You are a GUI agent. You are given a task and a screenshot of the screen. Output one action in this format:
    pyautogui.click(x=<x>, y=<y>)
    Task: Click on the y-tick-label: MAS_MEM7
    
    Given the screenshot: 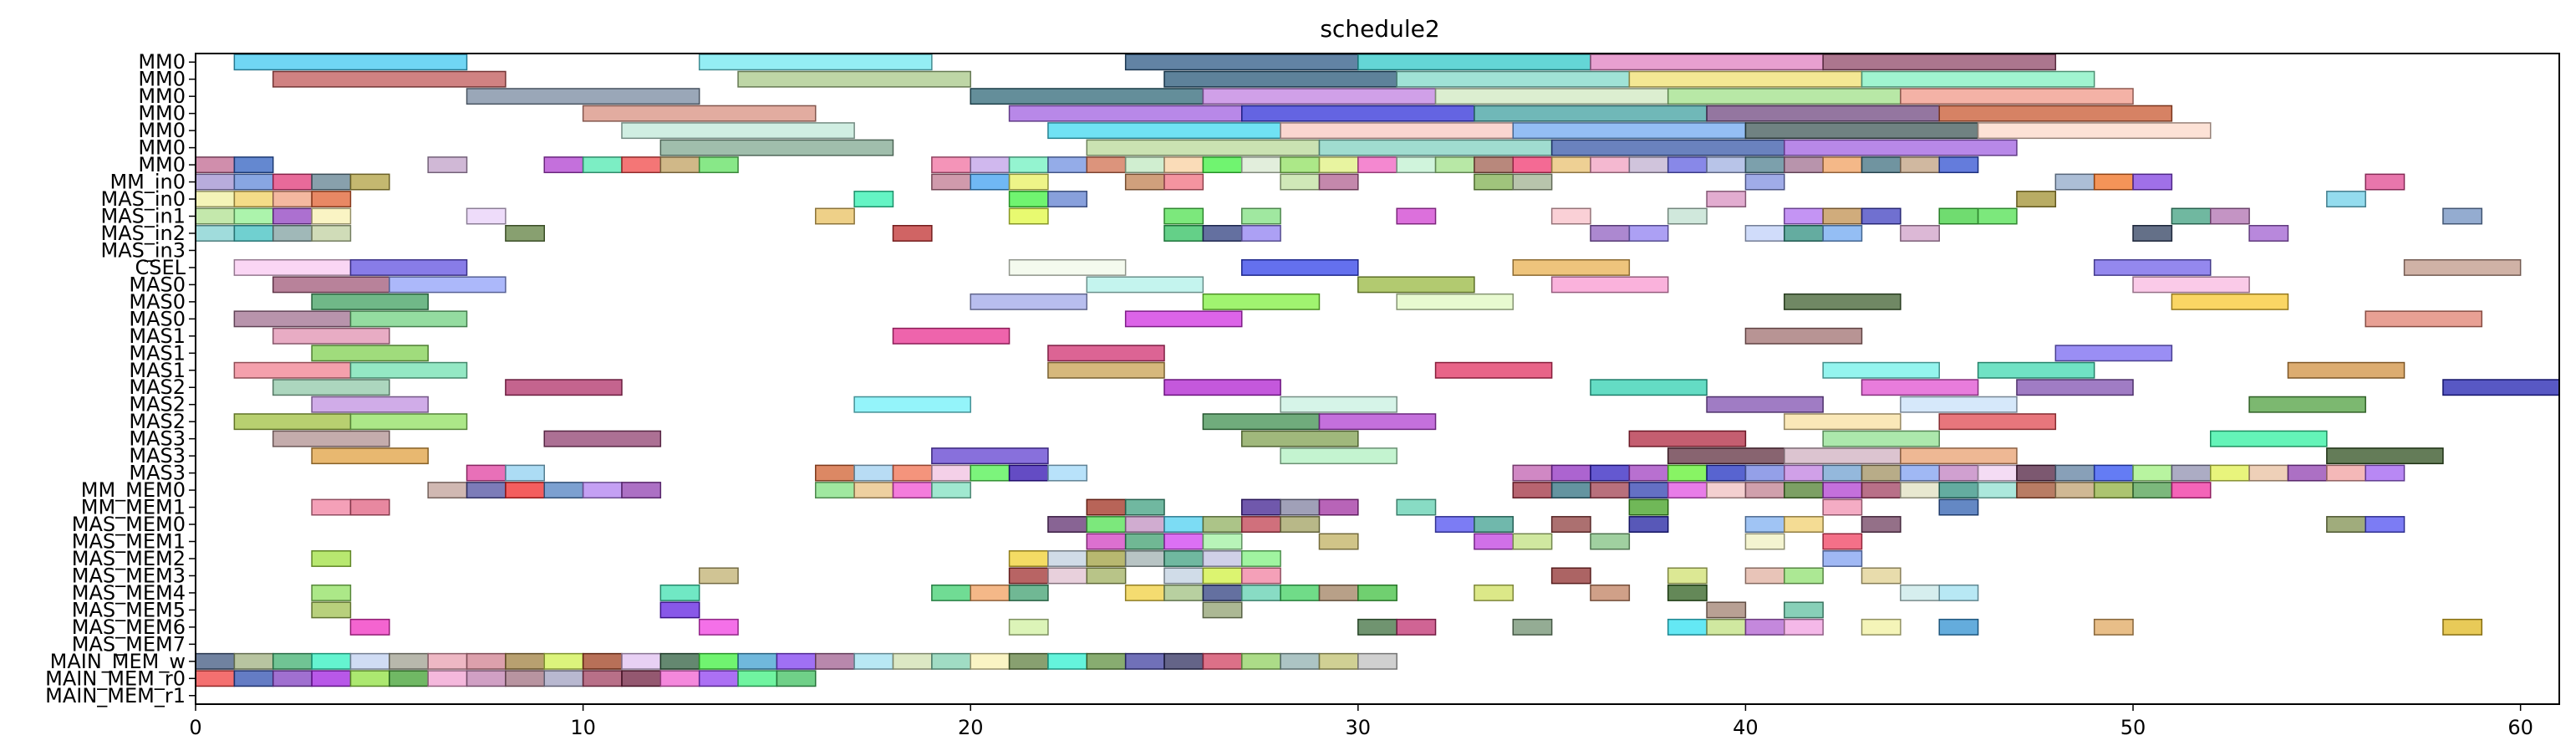 What is the action you would take?
    pyautogui.click(x=129, y=644)
    